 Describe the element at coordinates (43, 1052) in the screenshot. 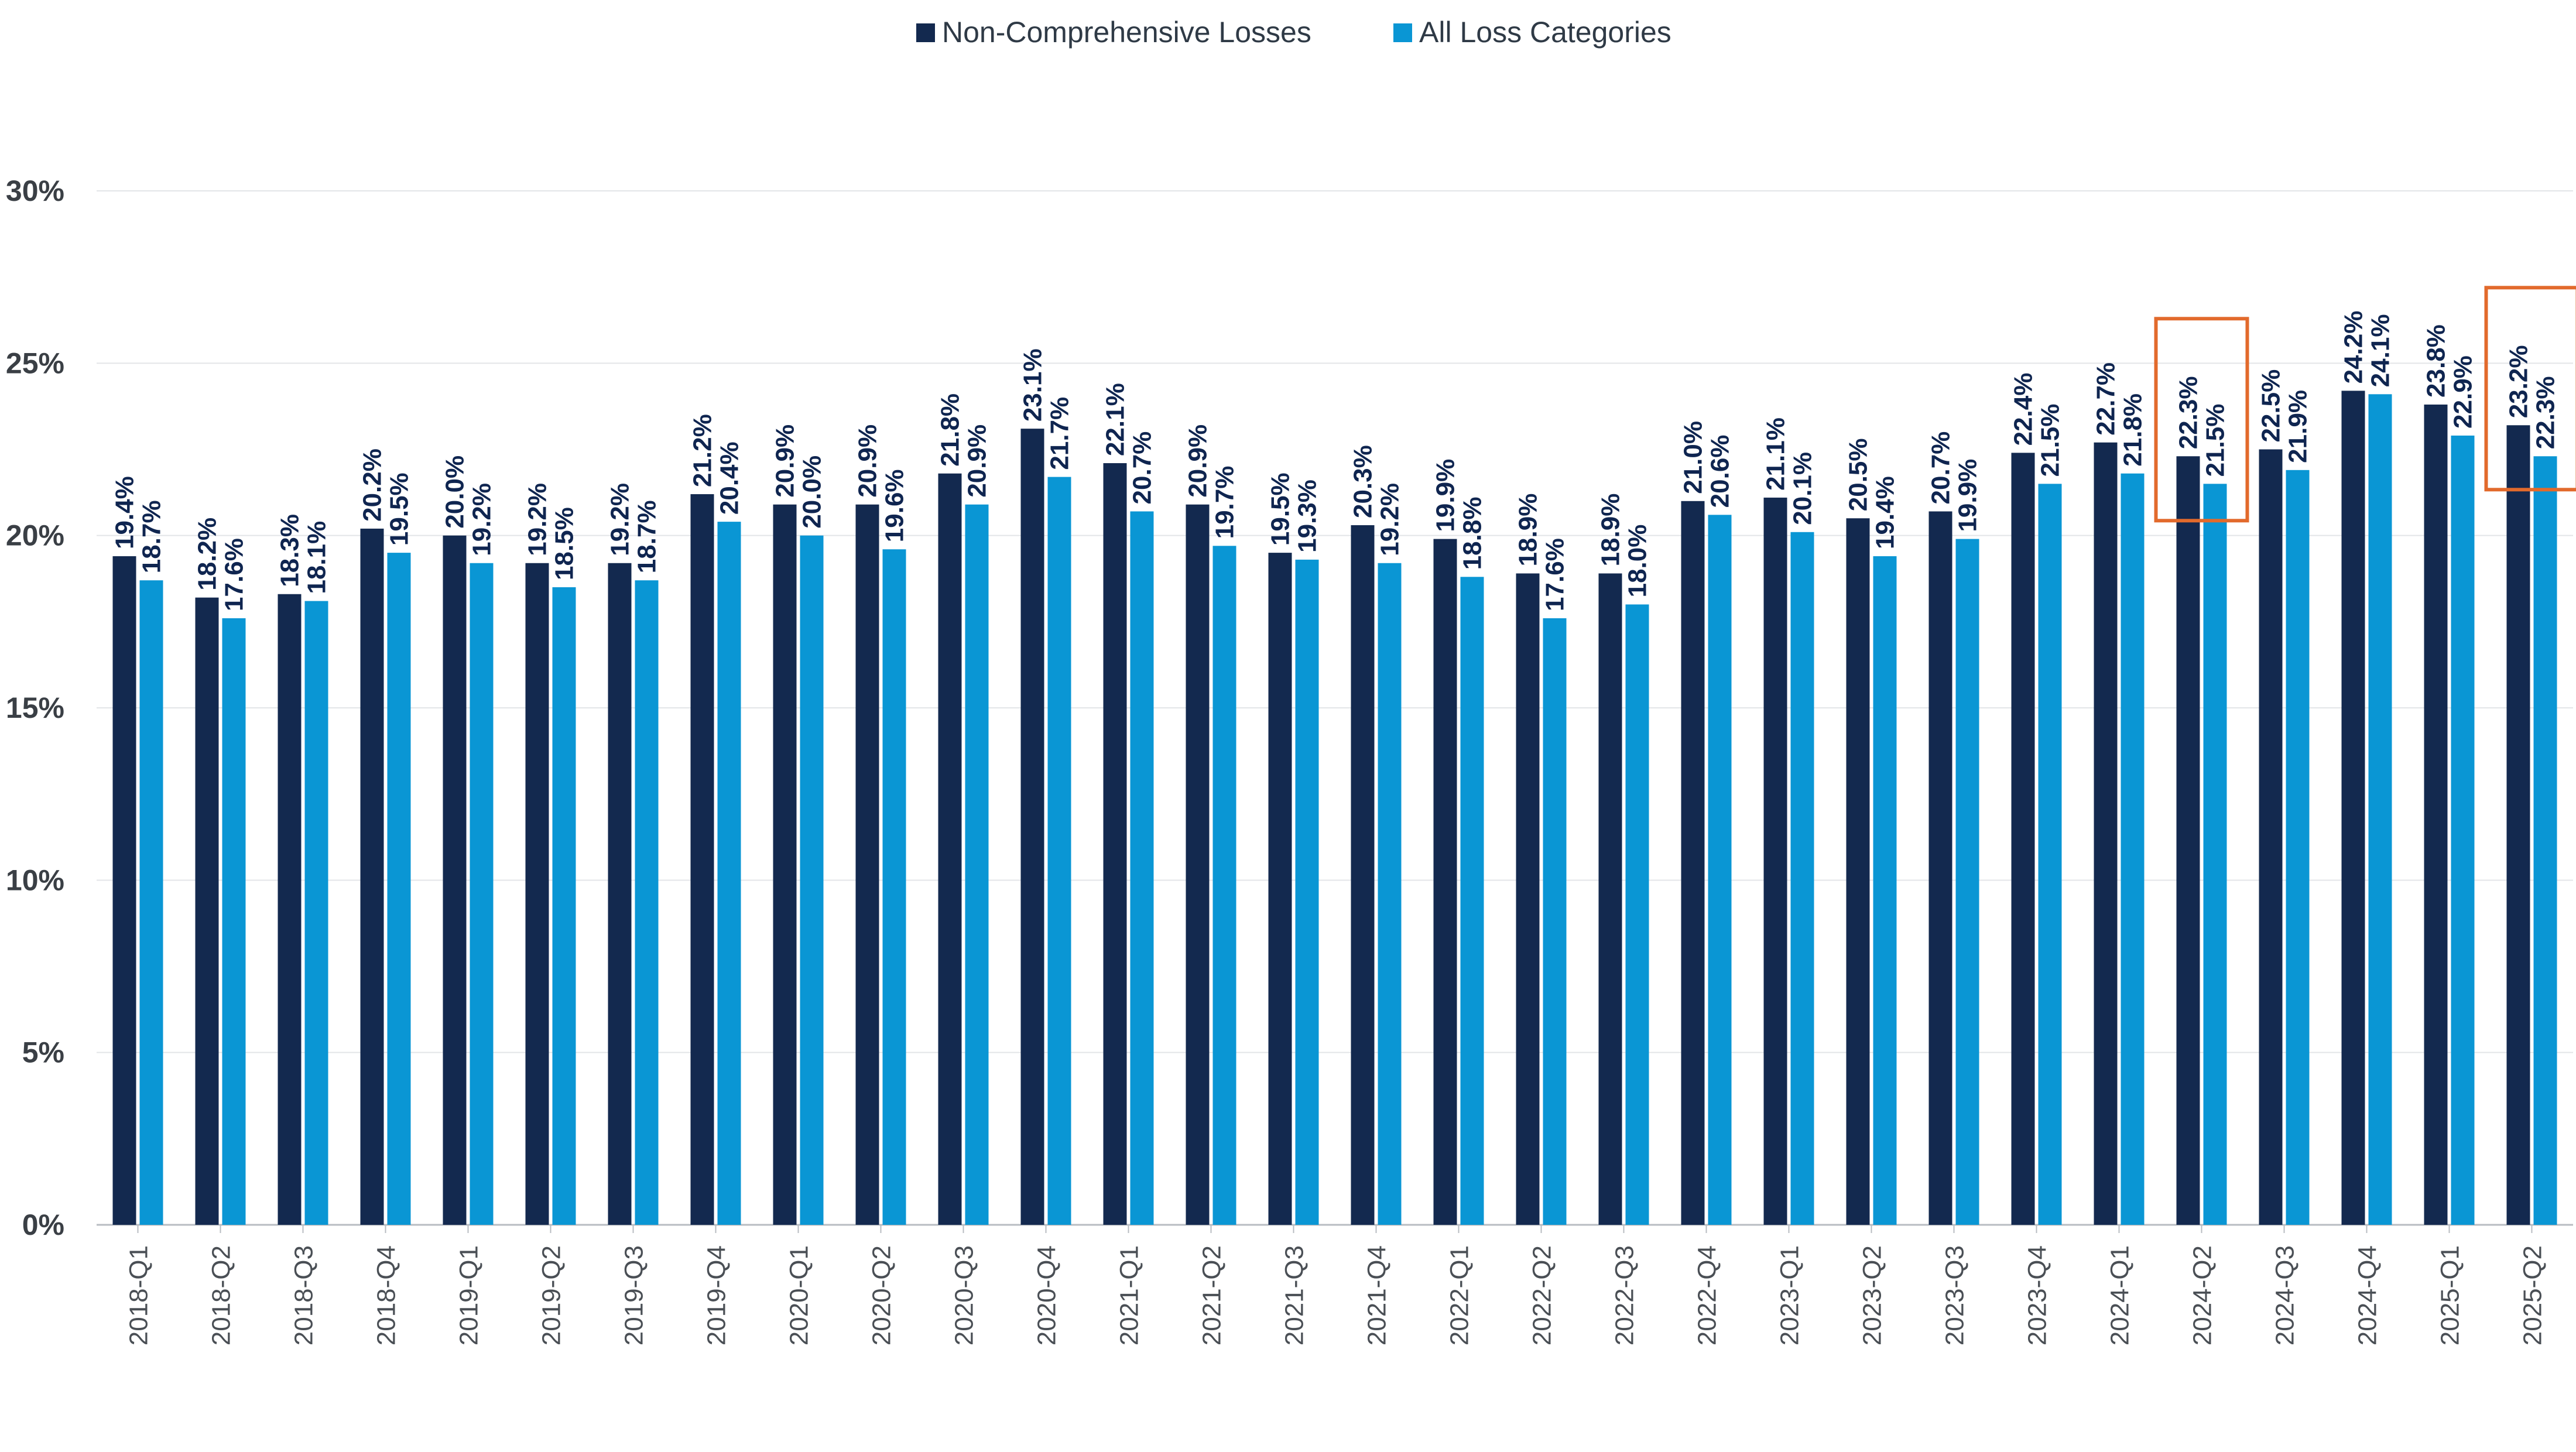

I see `y-tick-label: 5%` at that location.